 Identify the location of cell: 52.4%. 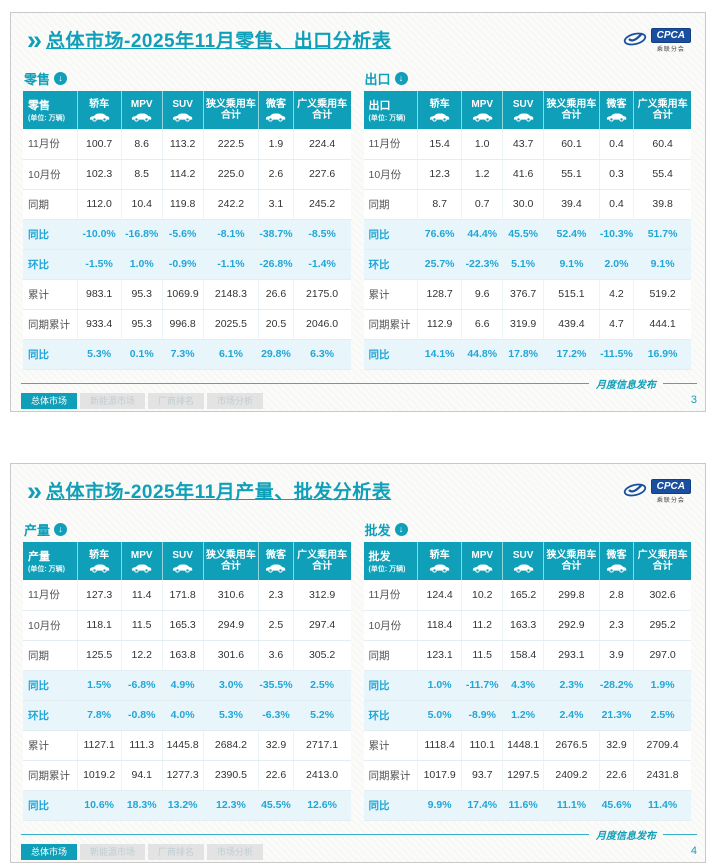
(571, 234).